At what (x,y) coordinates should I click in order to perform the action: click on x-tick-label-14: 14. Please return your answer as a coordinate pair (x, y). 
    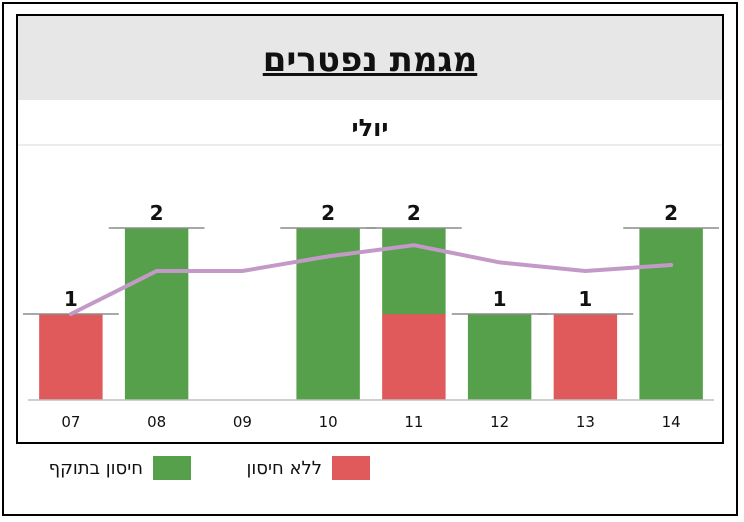
    Looking at the image, I should click on (671, 422).